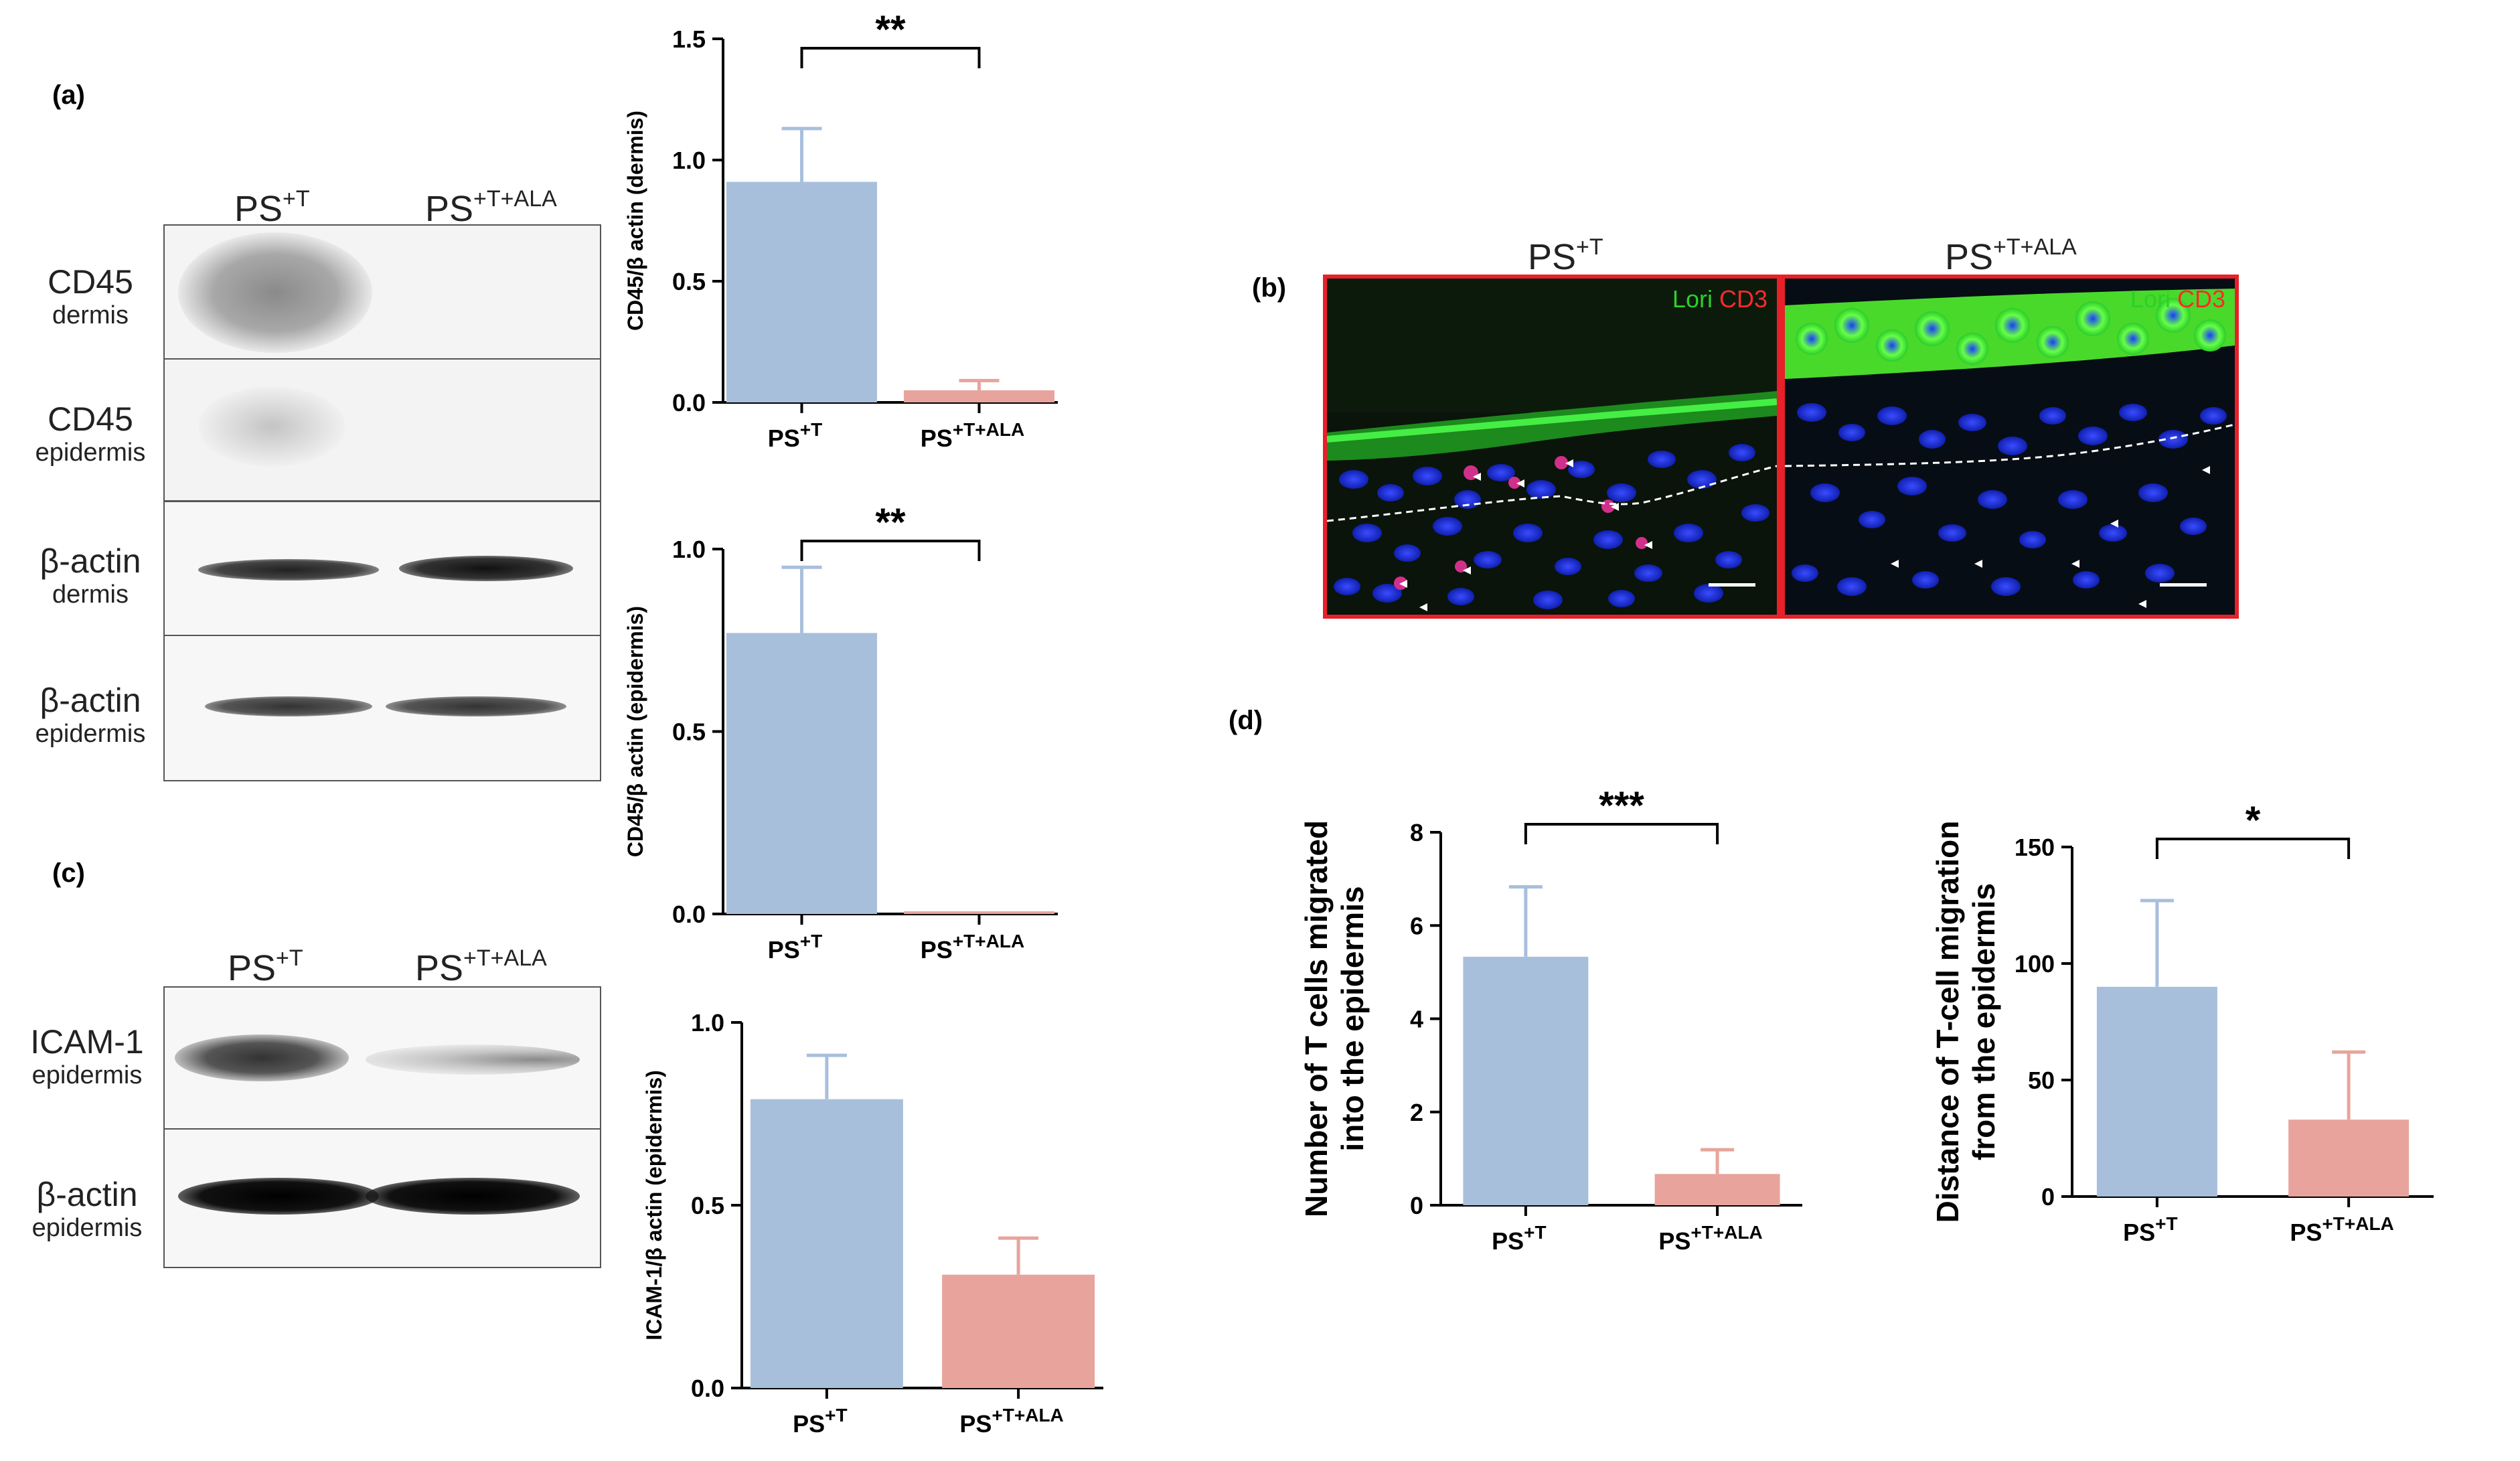 This screenshot has height=1461, width=2520. What do you see at coordinates (1416, 1020) in the screenshot?
I see `y-tick-label: 4` at bounding box center [1416, 1020].